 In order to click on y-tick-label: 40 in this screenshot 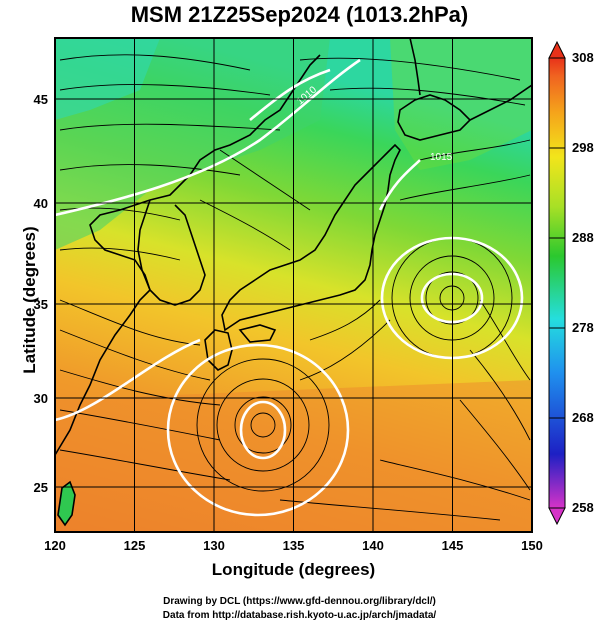, I will do `click(41, 203)`.